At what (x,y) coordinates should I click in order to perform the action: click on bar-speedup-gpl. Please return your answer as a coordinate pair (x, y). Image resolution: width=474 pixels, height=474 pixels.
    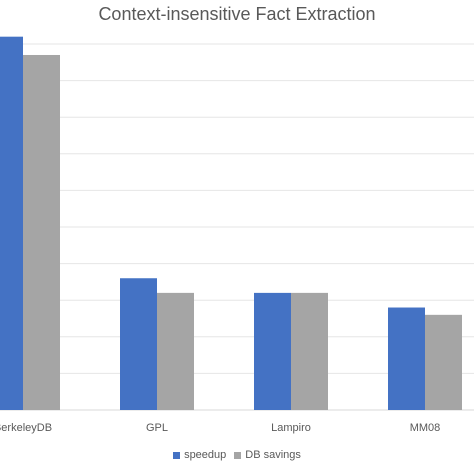
    Looking at the image, I should click on (138, 344).